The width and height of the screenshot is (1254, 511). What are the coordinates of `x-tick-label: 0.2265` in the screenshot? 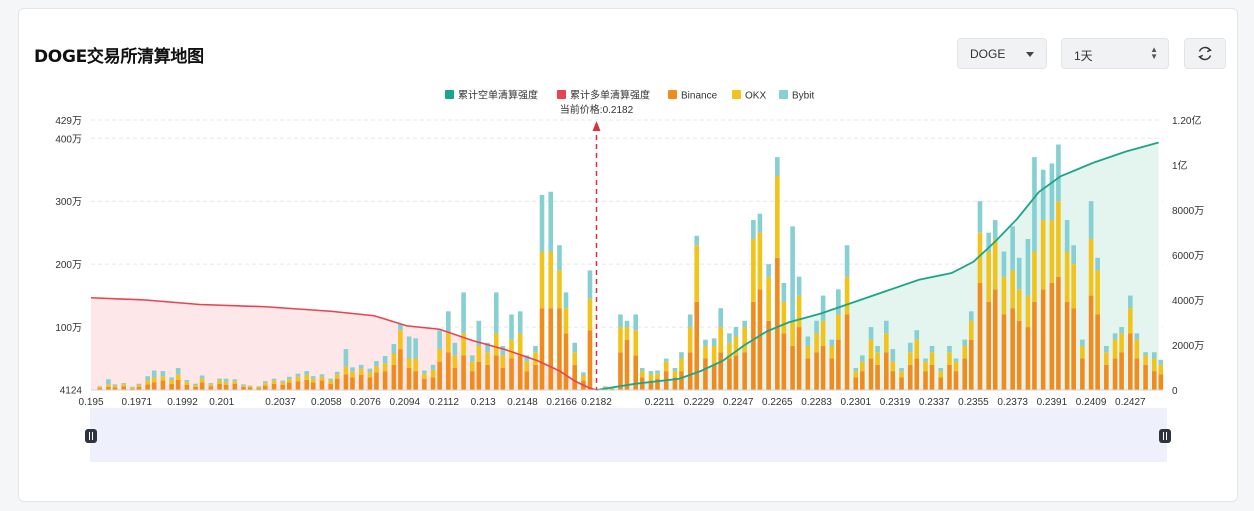 It's located at (777, 402).